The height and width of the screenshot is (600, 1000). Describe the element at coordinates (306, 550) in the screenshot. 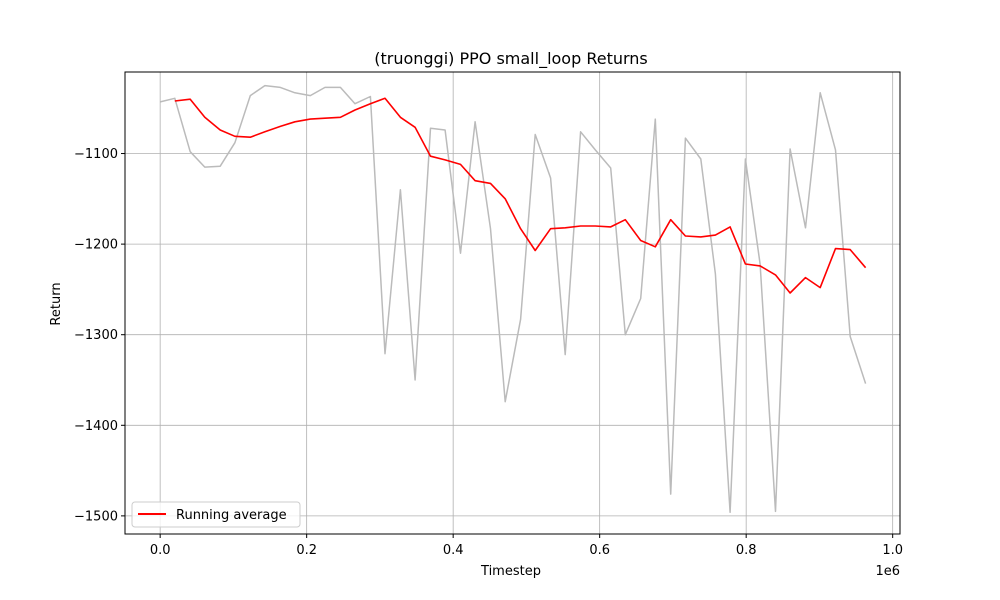

I see `x-tick-label: 0.2` at that location.